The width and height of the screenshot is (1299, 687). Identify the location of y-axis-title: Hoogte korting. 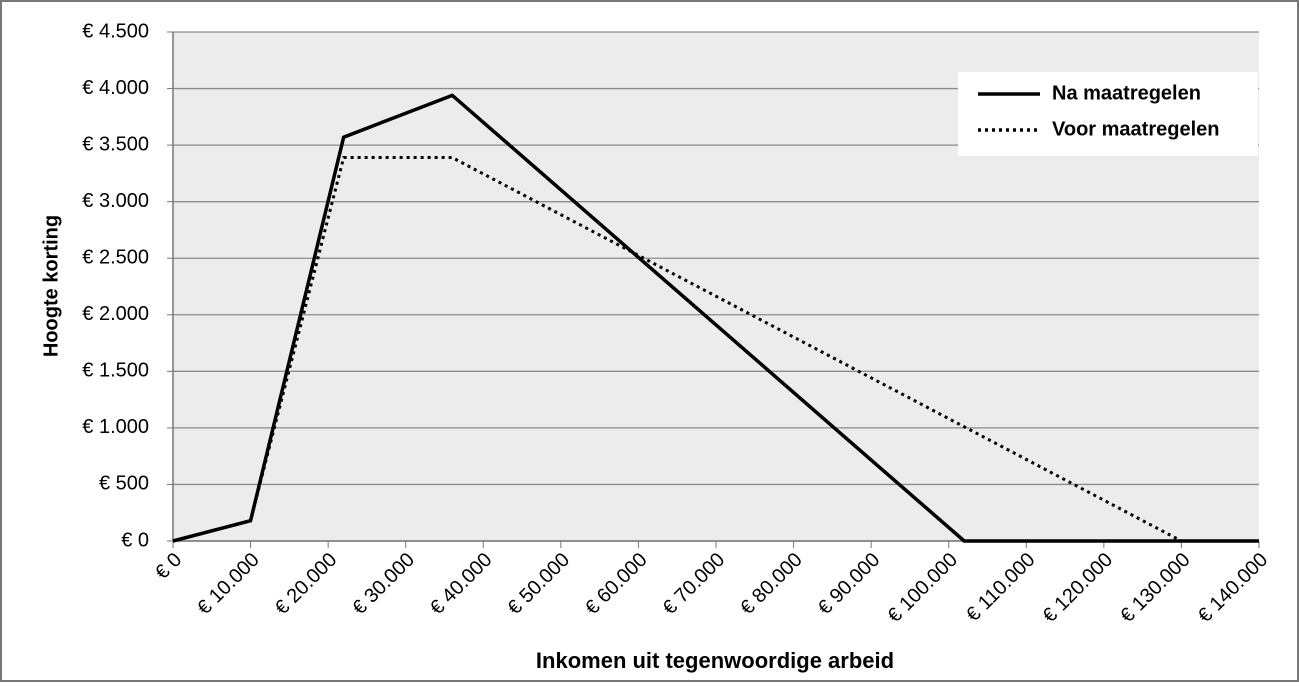
(51, 286).